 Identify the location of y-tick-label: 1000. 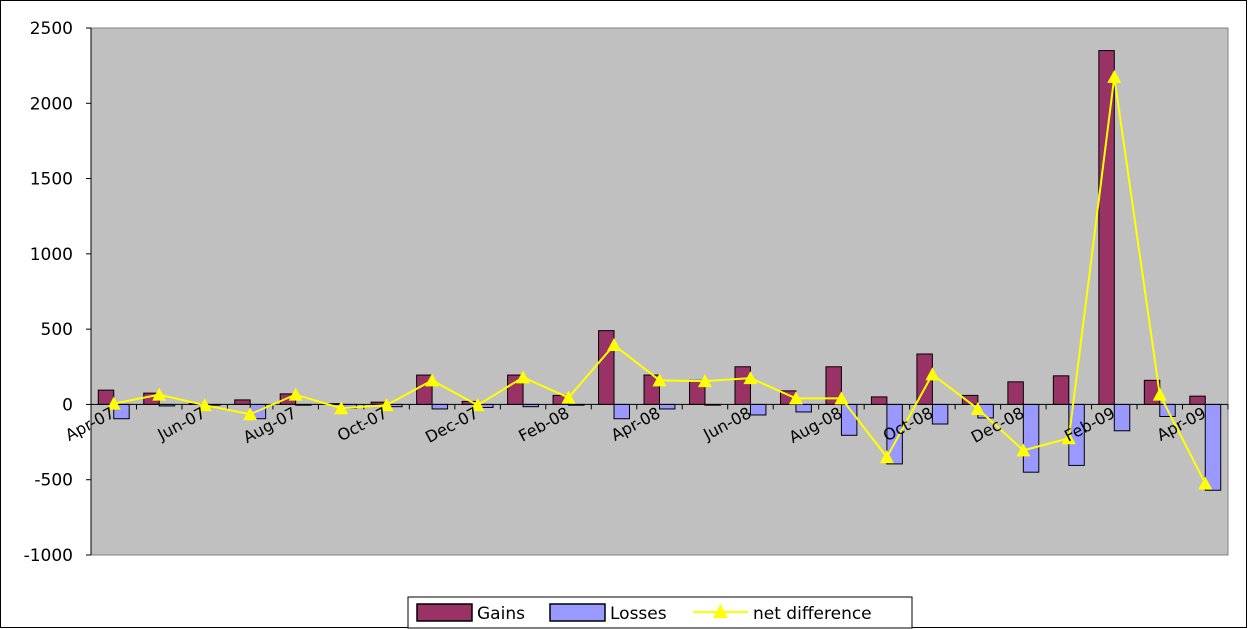
(51, 255).